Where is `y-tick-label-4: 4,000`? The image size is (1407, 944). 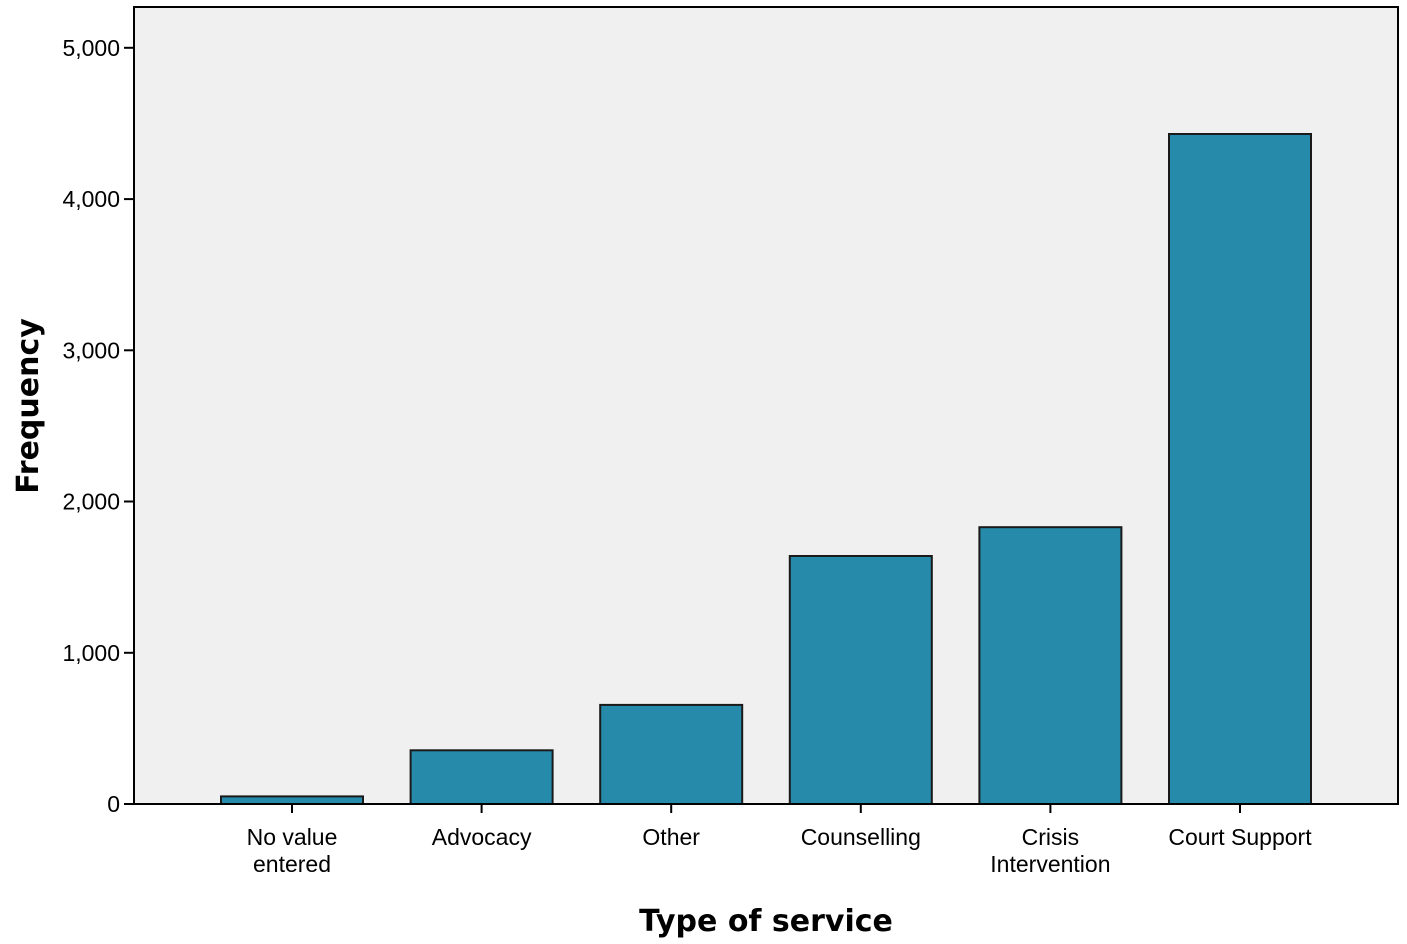
y-tick-label-4: 4,000 is located at coordinates (91, 199).